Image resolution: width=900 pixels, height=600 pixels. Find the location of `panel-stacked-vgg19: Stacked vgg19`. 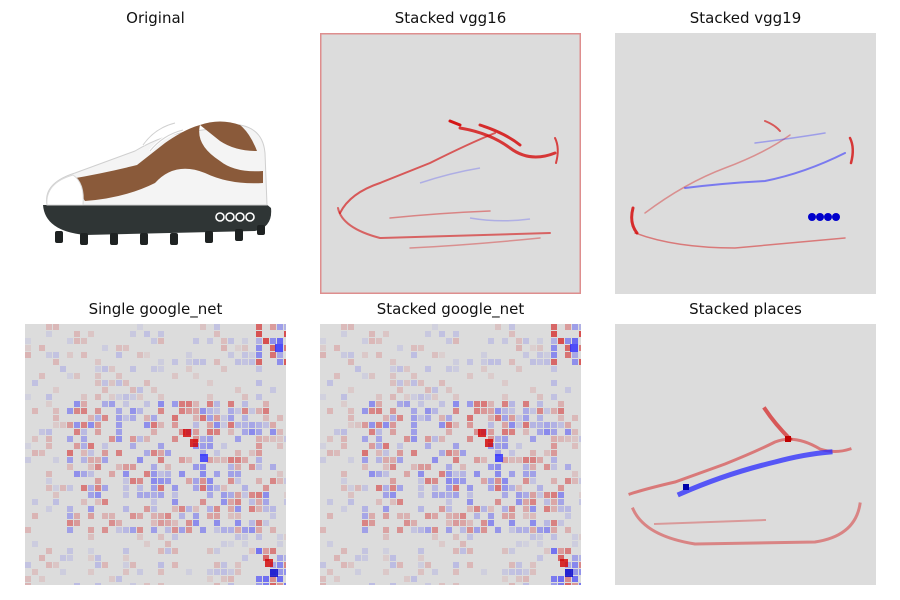

panel-stacked-vgg19: Stacked vgg19 is located at coordinates (745, 151).